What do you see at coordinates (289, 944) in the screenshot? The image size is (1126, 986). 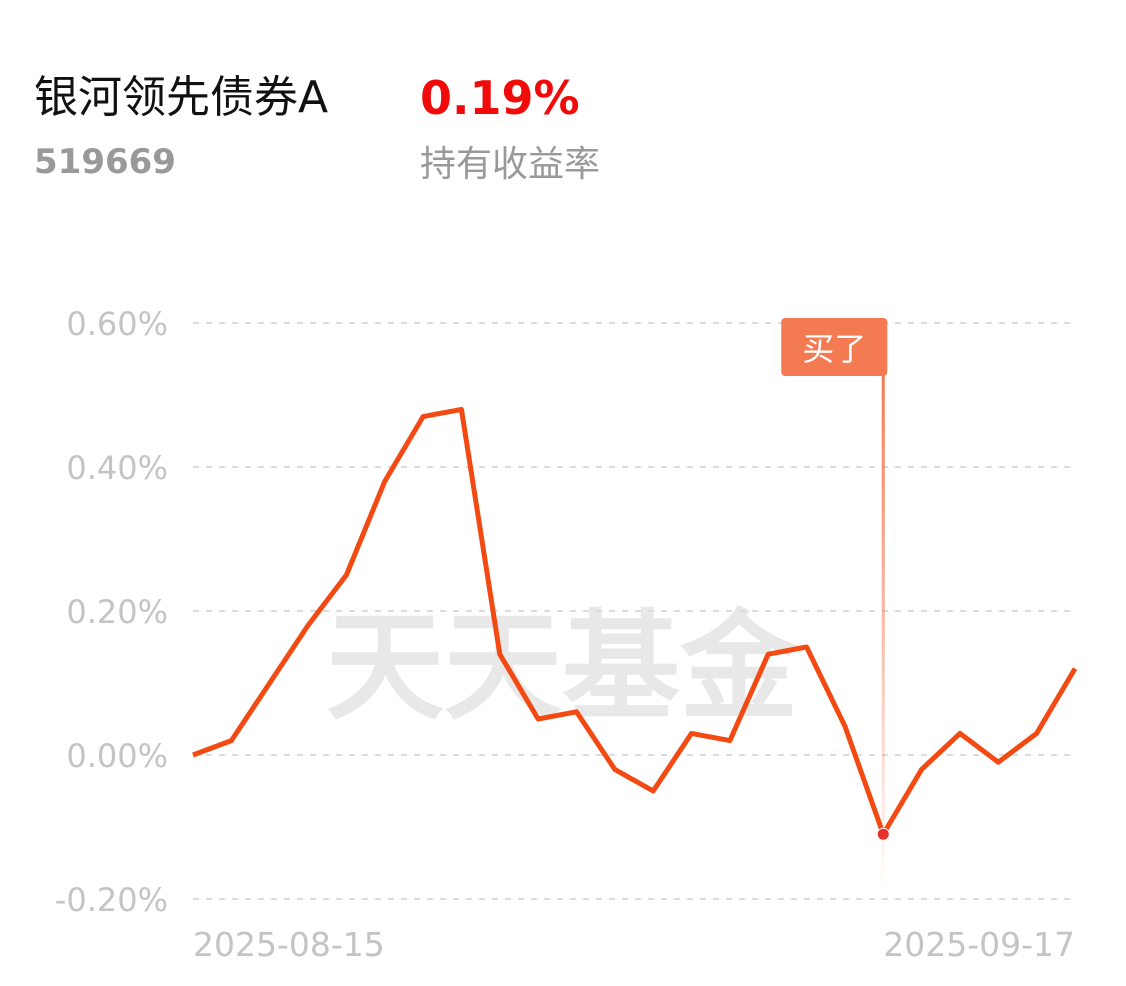 I see `x-tick-label: 2025-08-15` at bounding box center [289, 944].